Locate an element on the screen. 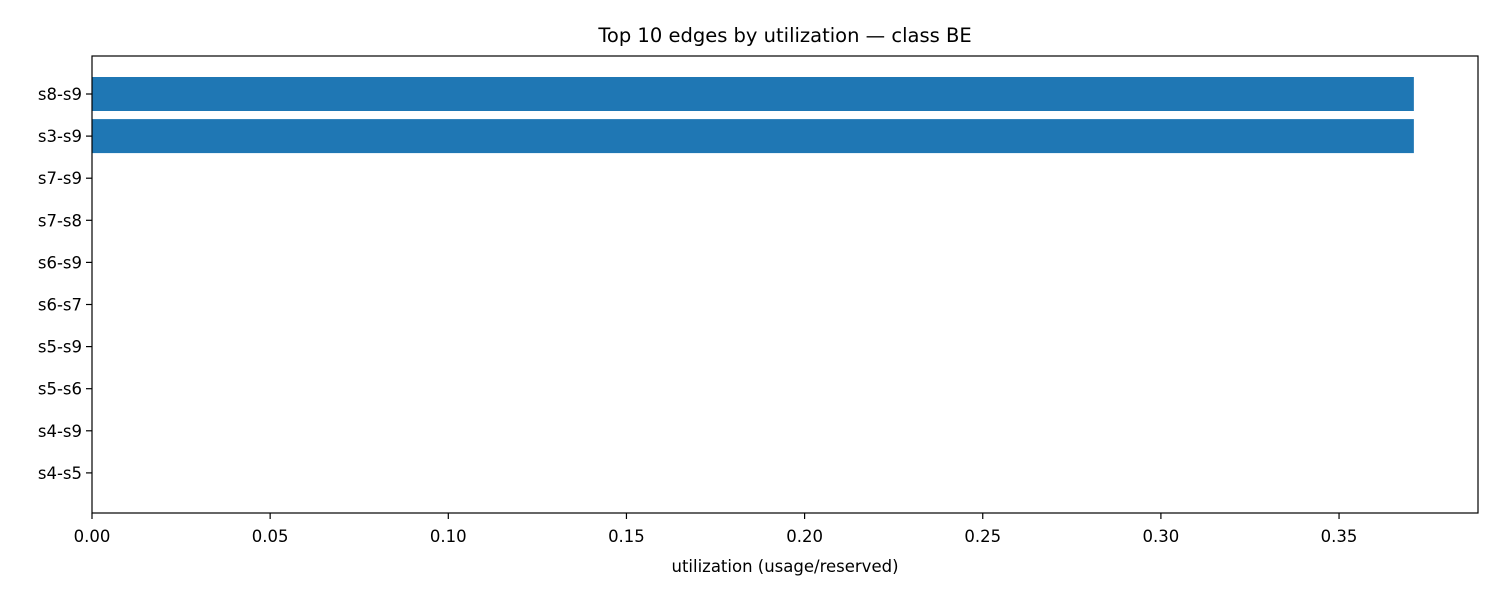  y-tick-label: s6-s7 is located at coordinates (60, 305).